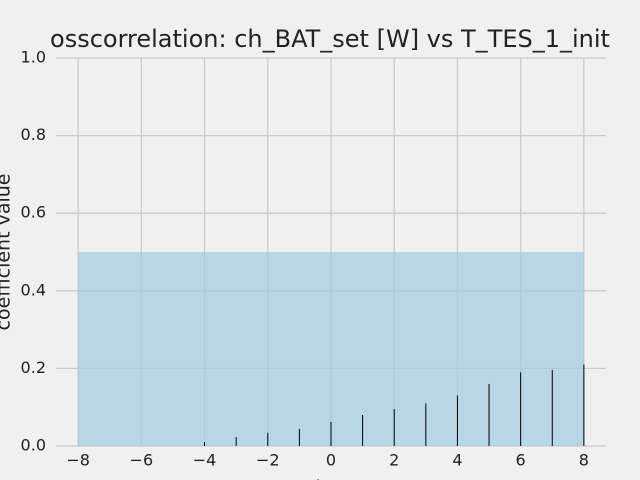 The image size is (640, 480). What do you see at coordinates (33, 289) in the screenshot?
I see `y-tick-label: 0.4` at bounding box center [33, 289].